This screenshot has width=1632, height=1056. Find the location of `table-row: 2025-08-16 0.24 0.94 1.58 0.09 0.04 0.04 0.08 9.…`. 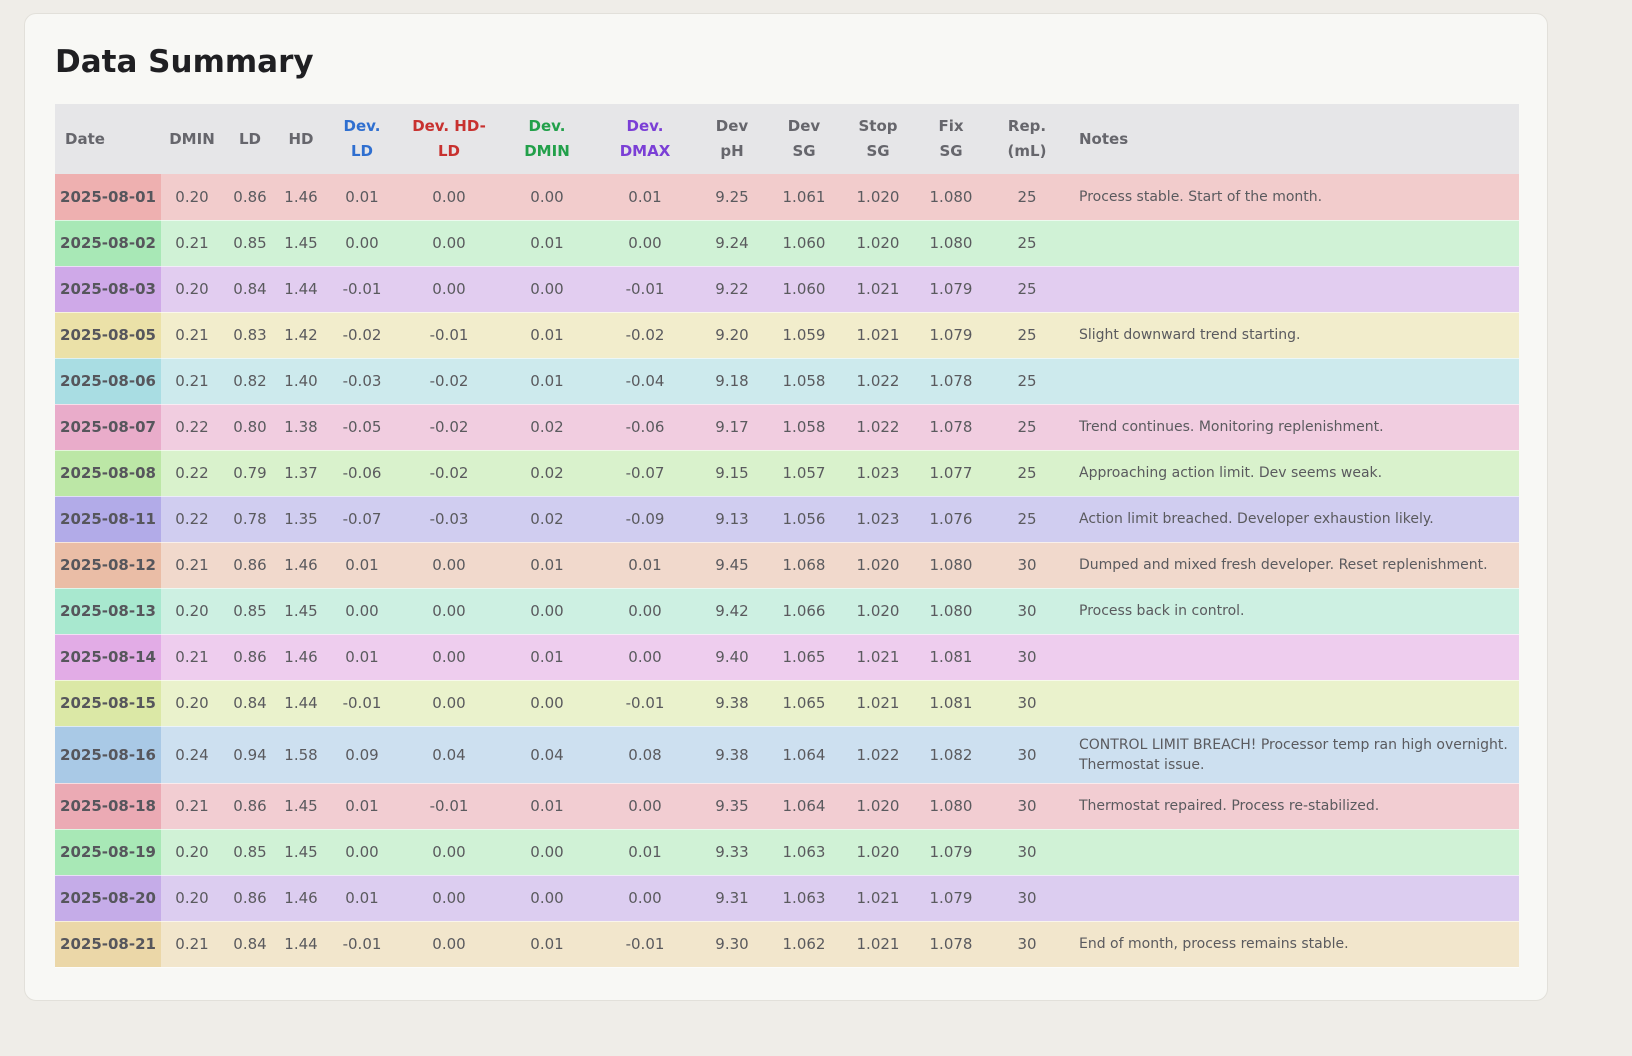

table-row: 2025-08-16 0.24 0.94 1.58 0.09 0.04 0.04 0.08 9.… is located at coordinates (787, 755).